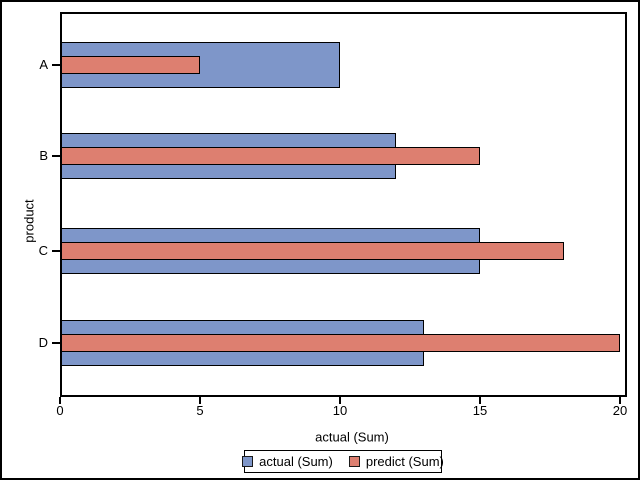 This screenshot has width=640, height=480. Describe the element at coordinates (352, 437) in the screenshot. I see `x-axis-title: actual (Sum)` at that location.